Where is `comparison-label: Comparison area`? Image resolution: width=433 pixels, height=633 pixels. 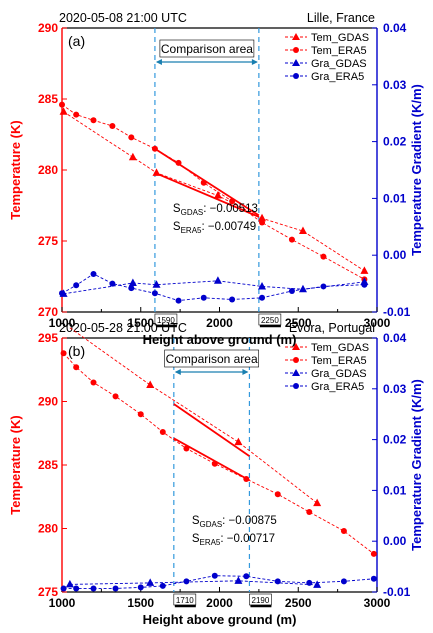 comparison-label: Comparison area is located at coordinates (207, 49).